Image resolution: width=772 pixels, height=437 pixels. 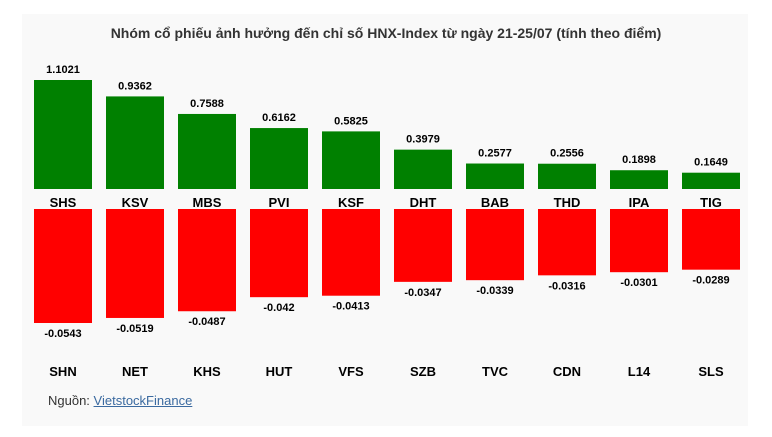 What do you see at coordinates (62, 334) in the screenshot?
I see `value-label-shn: -0.0543` at bounding box center [62, 334].